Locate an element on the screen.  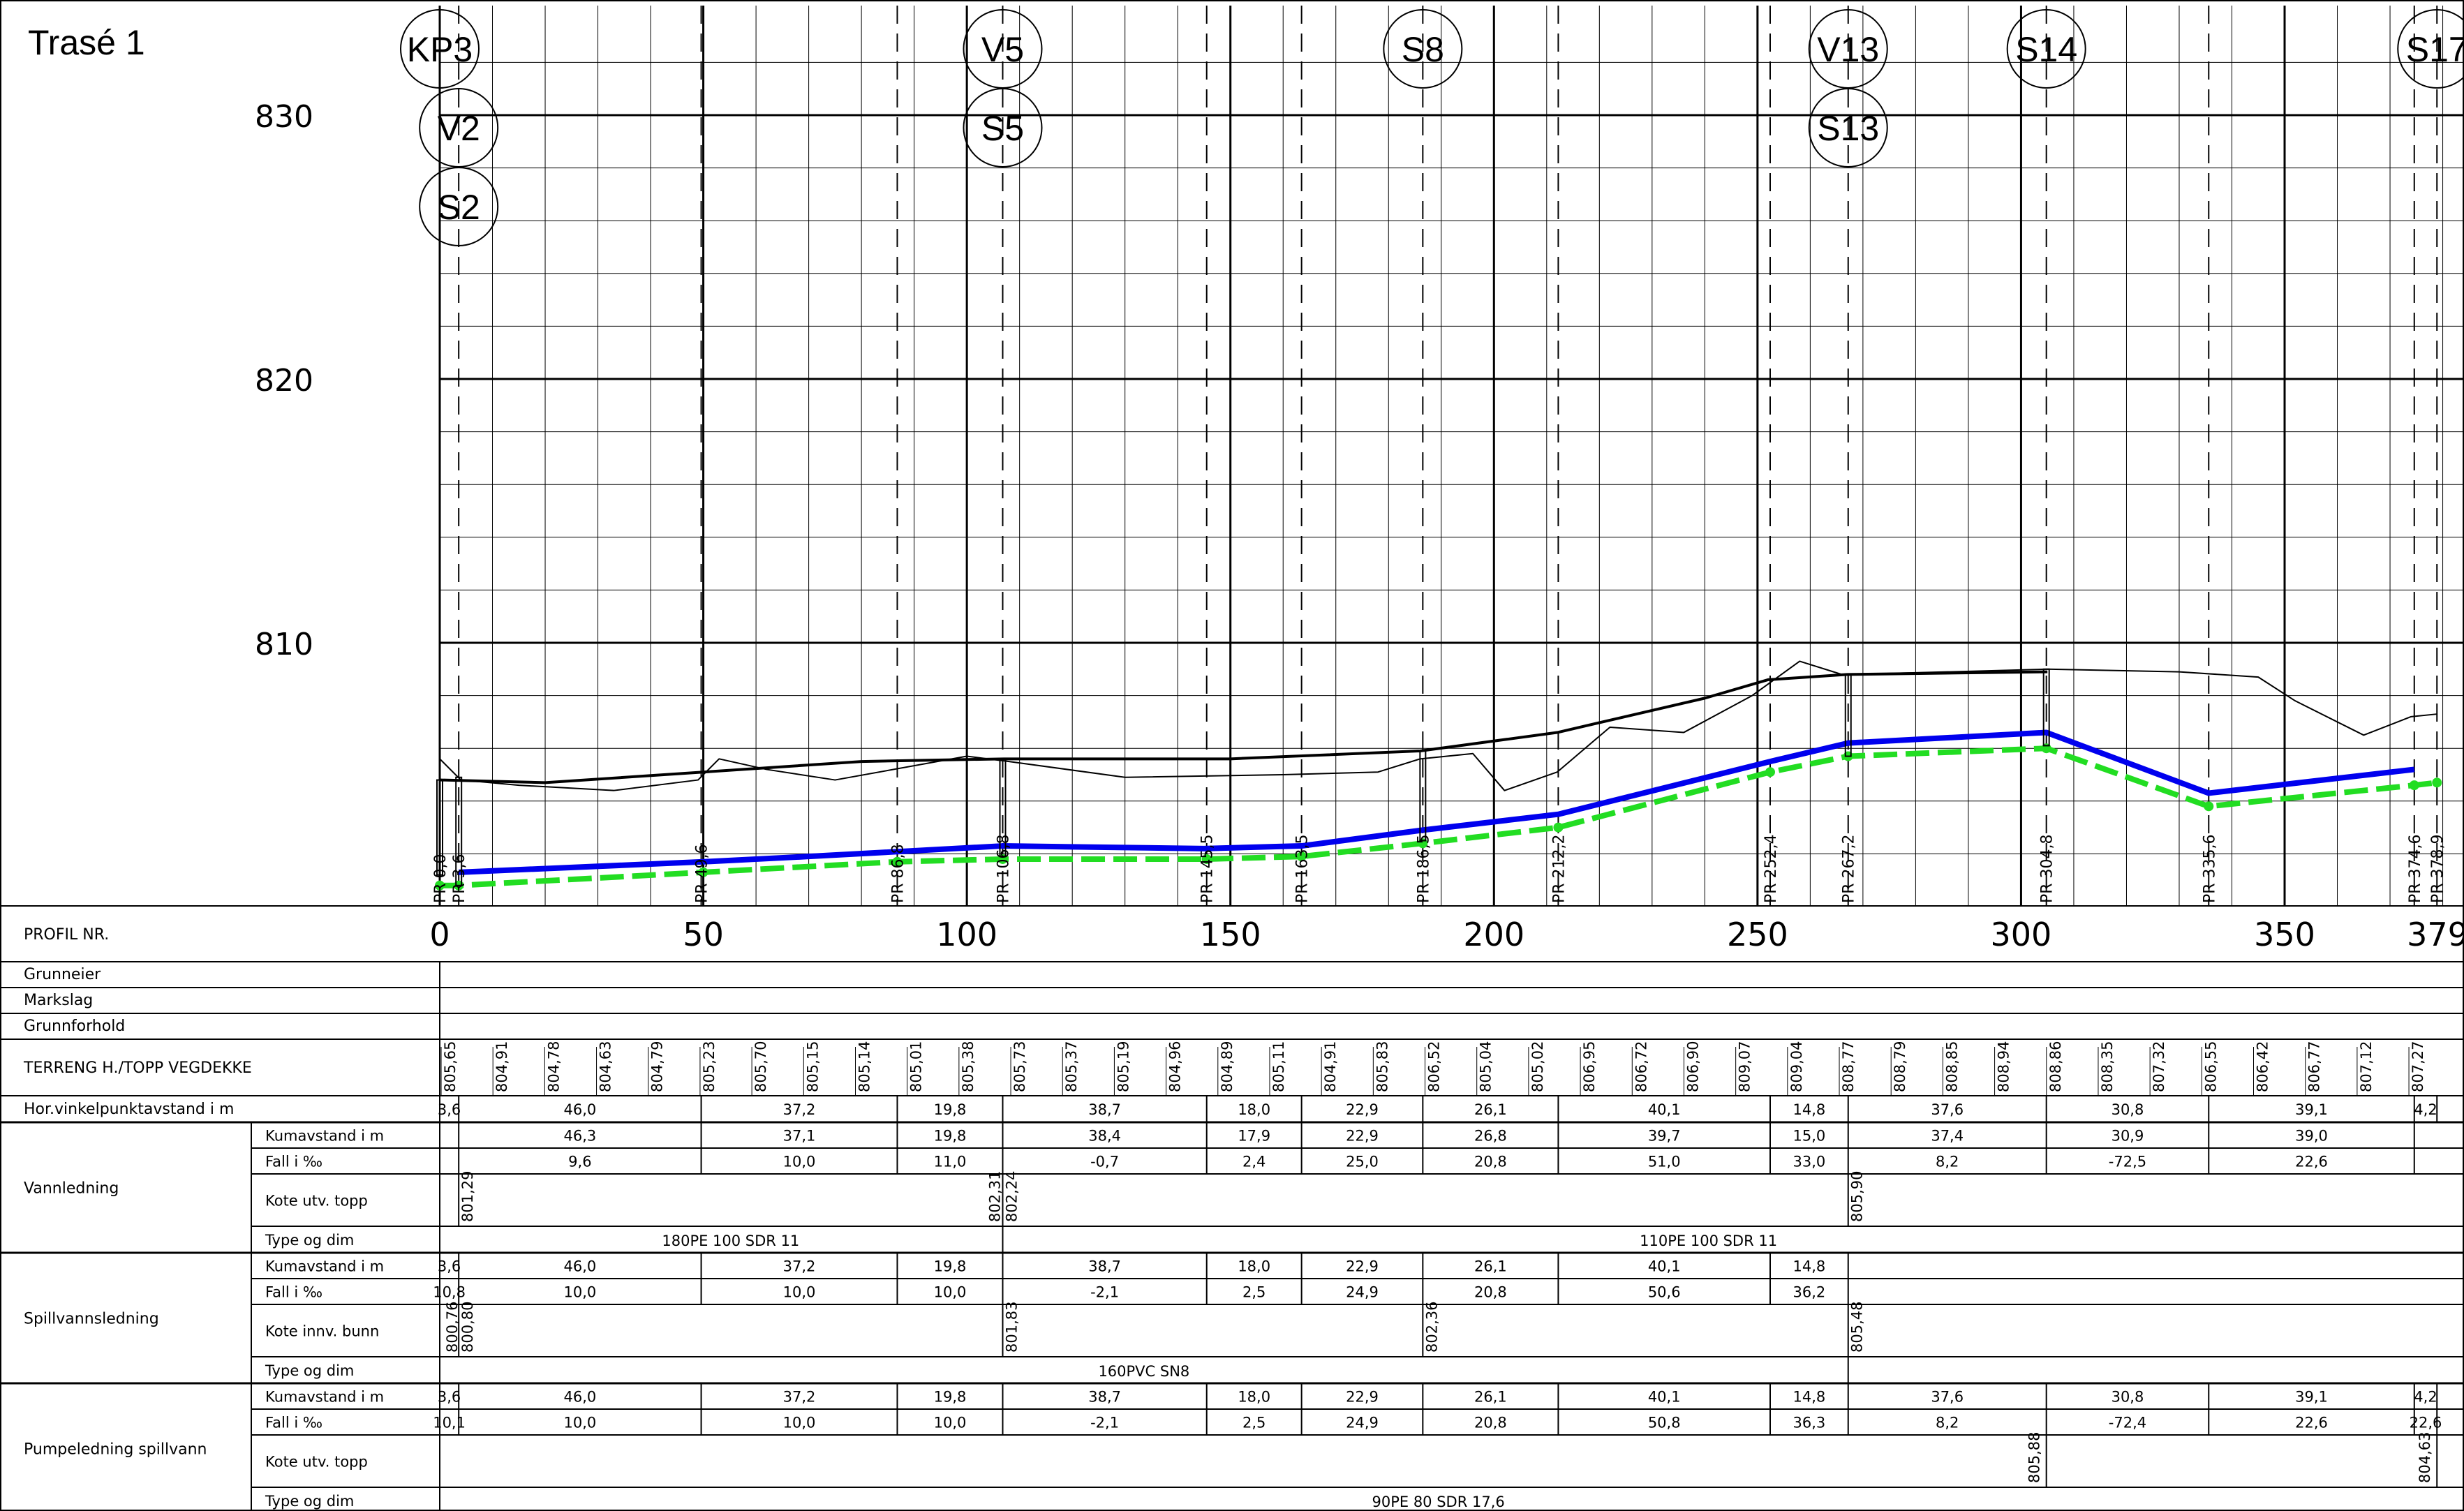
vann-kumavstand: 37,1 is located at coordinates (799, 1136).